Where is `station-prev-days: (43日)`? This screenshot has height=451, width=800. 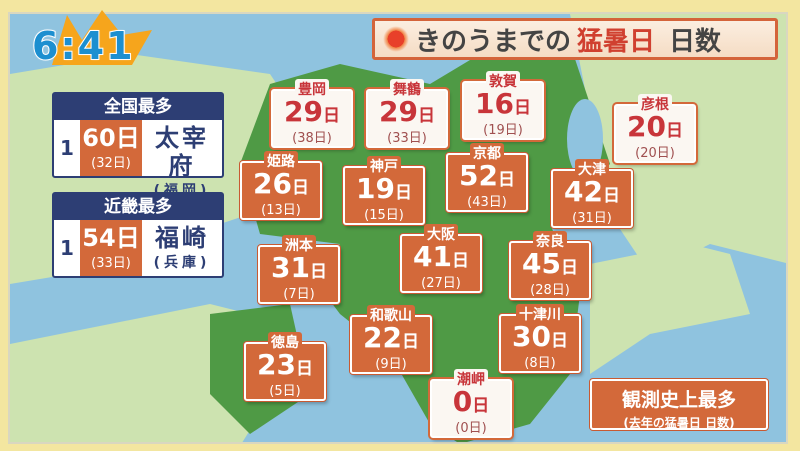 station-prev-days: (43日) is located at coordinates (487, 202).